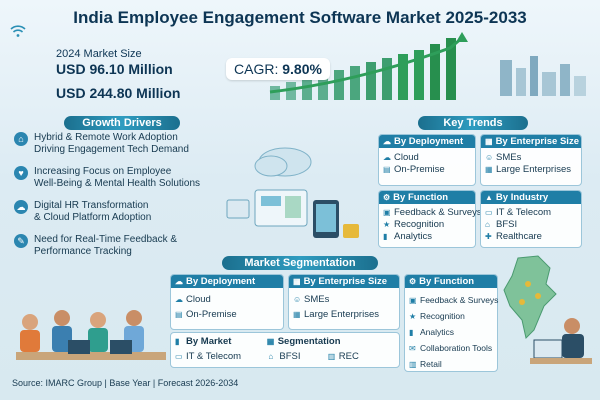 This screenshot has width=600, height=400. Describe the element at coordinates (489, 197) in the screenshot. I see `factory-icon: ▲` at that location.